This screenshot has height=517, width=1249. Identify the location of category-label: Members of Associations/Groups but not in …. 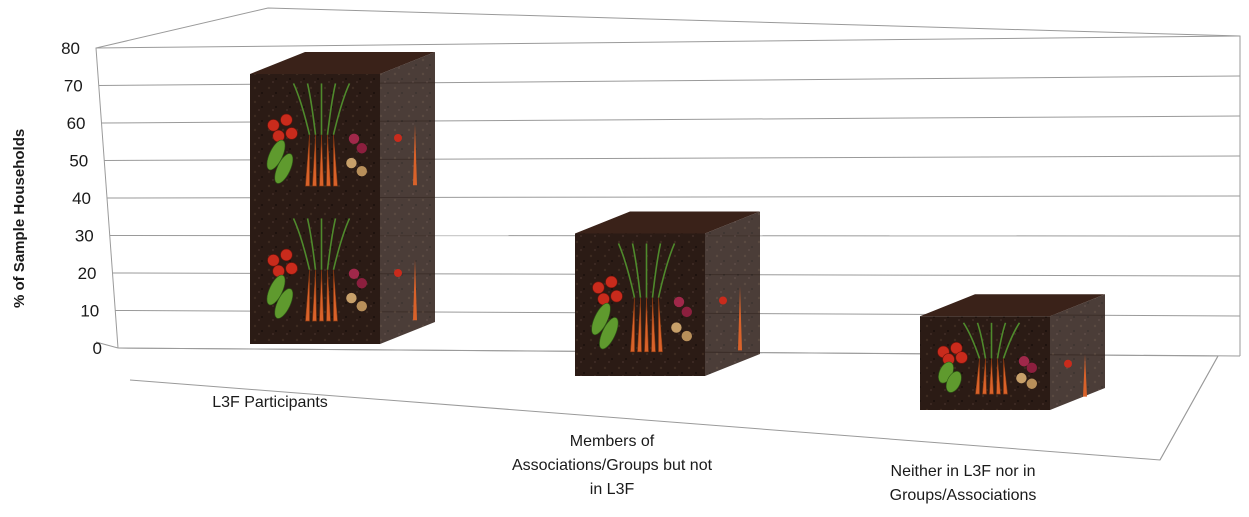
(612, 465).